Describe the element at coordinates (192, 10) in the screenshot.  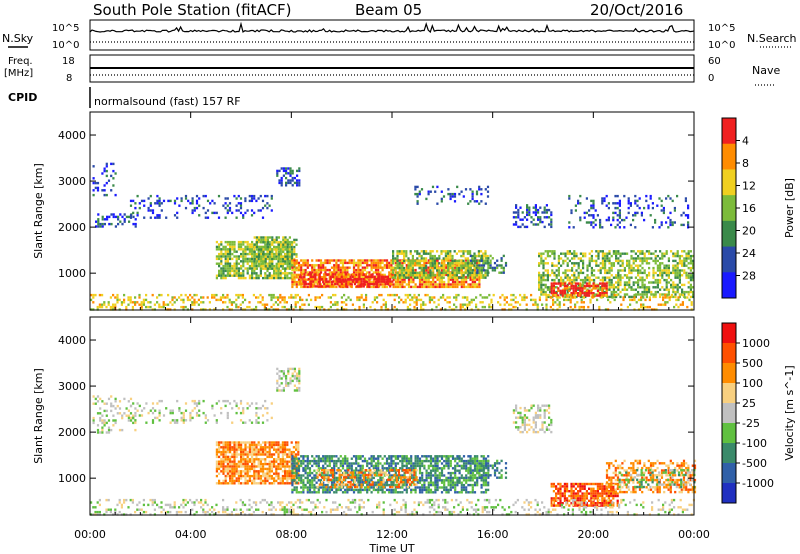
I see `station-title: South Pole Station (fitACF)` at that location.